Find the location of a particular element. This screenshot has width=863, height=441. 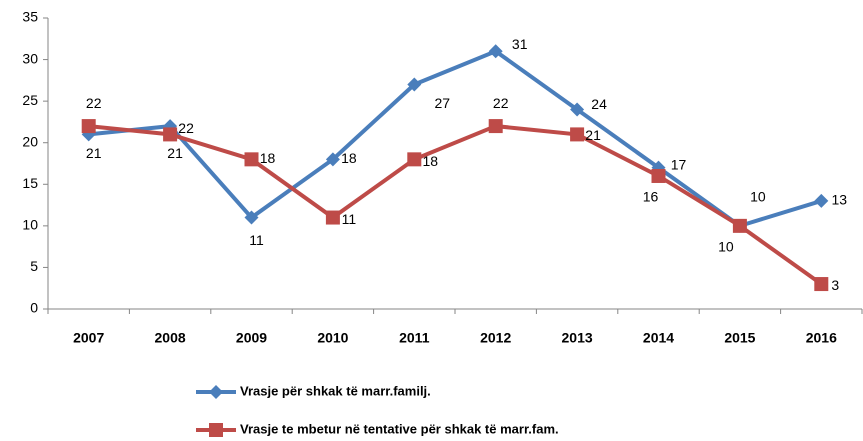

x-tick-label: 2011 is located at coordinates (414, 338).